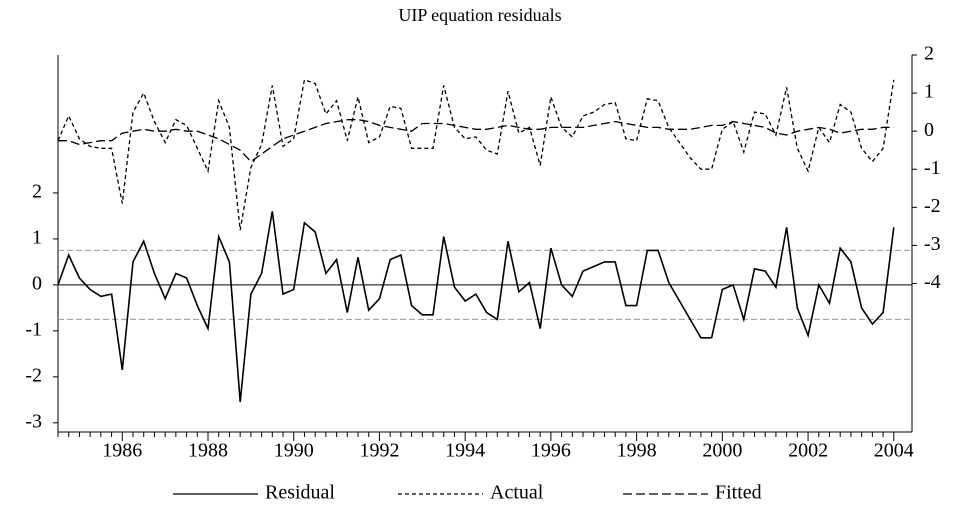 Image resolution: width=963 pixels, height=510 pixels. What do you see at coordinates (932, 244) in the screenshot?
I see `y2-tick-label: -3` at bounding box center [932, 244].